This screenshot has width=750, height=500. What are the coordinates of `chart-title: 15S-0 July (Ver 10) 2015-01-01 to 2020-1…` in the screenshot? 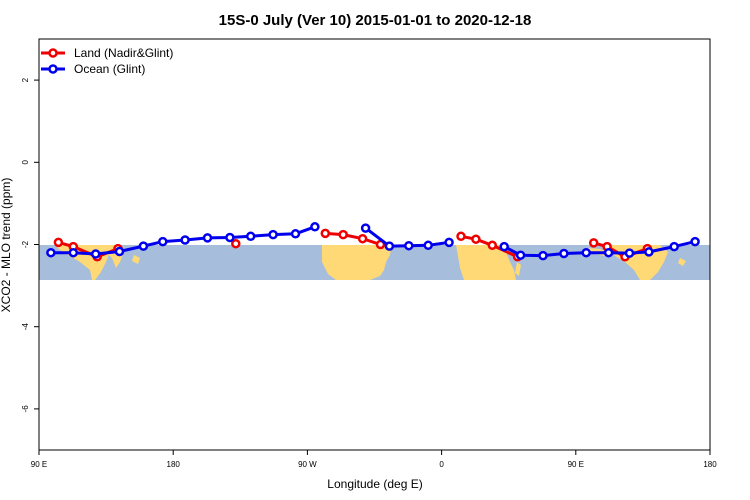 It's located at (375, 20).